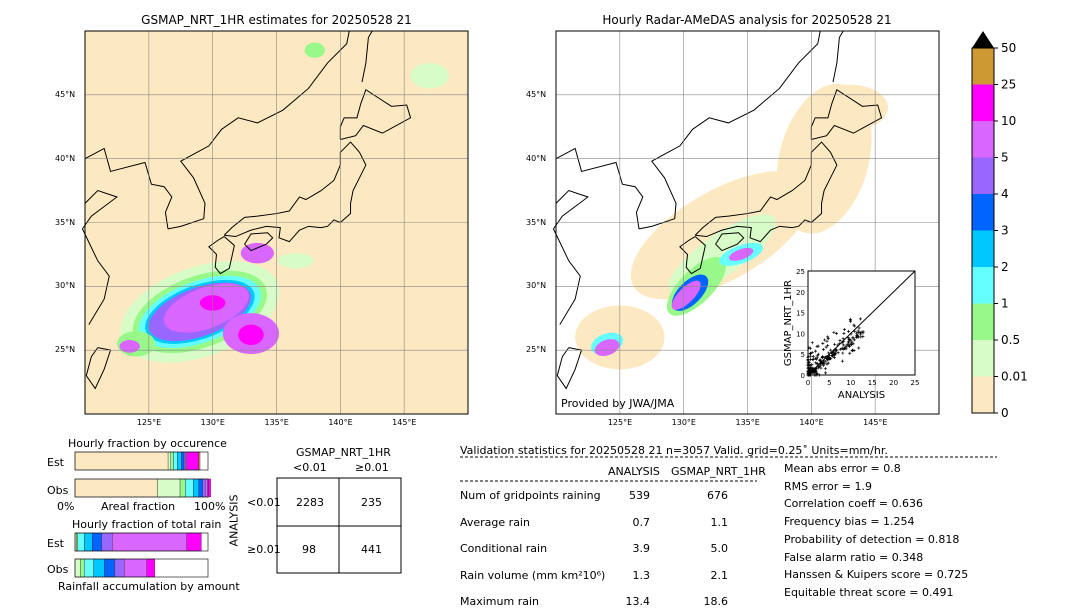 This screenshot has width=1080, height=612. What do you see at coordinates (65, 158) in the screenshot?
I see `lat-label: 40°N` at bounding box center [65, 158].